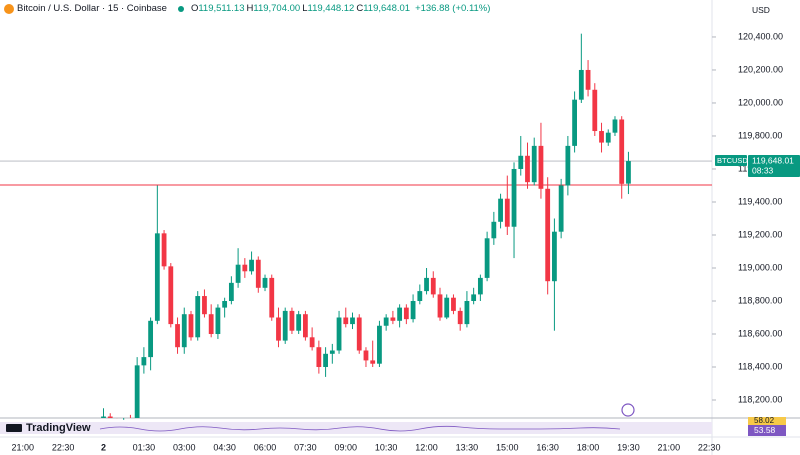 The height and width of the screenshot is (455, 800). I want to click on symbol-label: BTCUSD, so click(732, 160).